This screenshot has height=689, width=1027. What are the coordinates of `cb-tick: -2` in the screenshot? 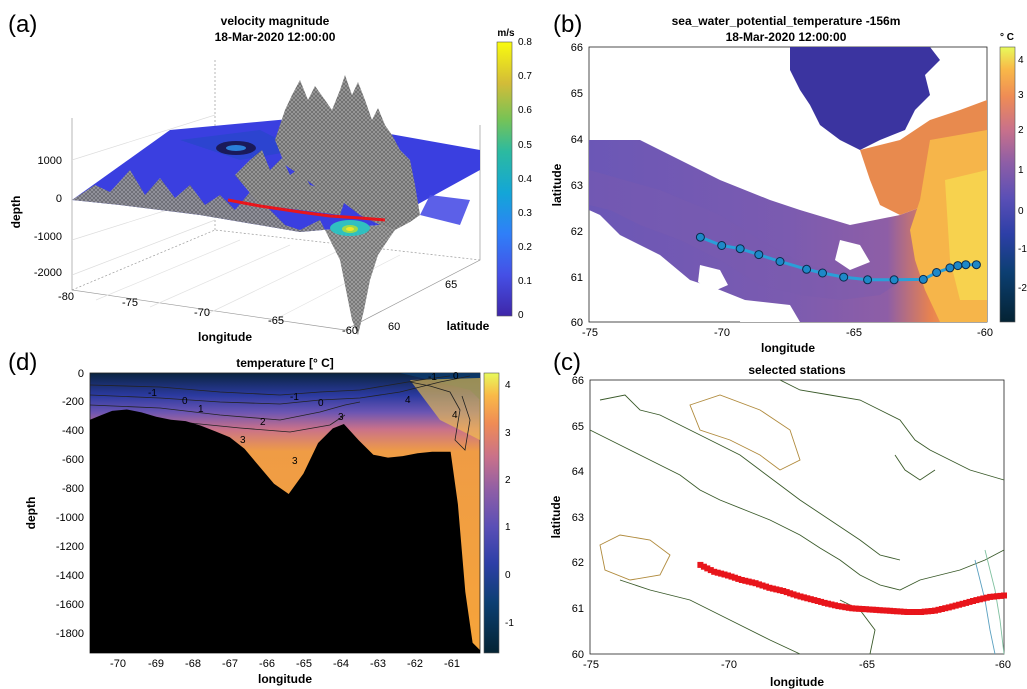 It's located at (1022, 288).